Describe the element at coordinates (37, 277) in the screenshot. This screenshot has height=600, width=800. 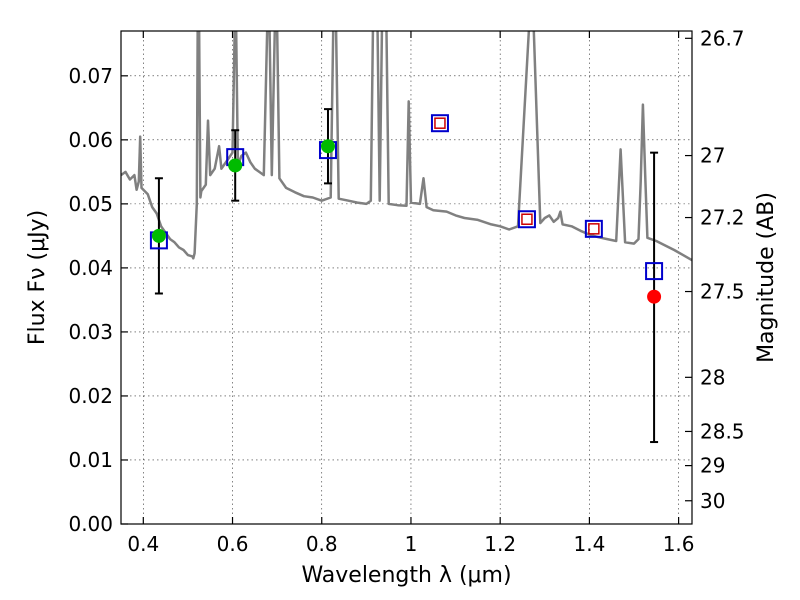
I see `y-axis-label: Flux Fν (μJy)` at that location.